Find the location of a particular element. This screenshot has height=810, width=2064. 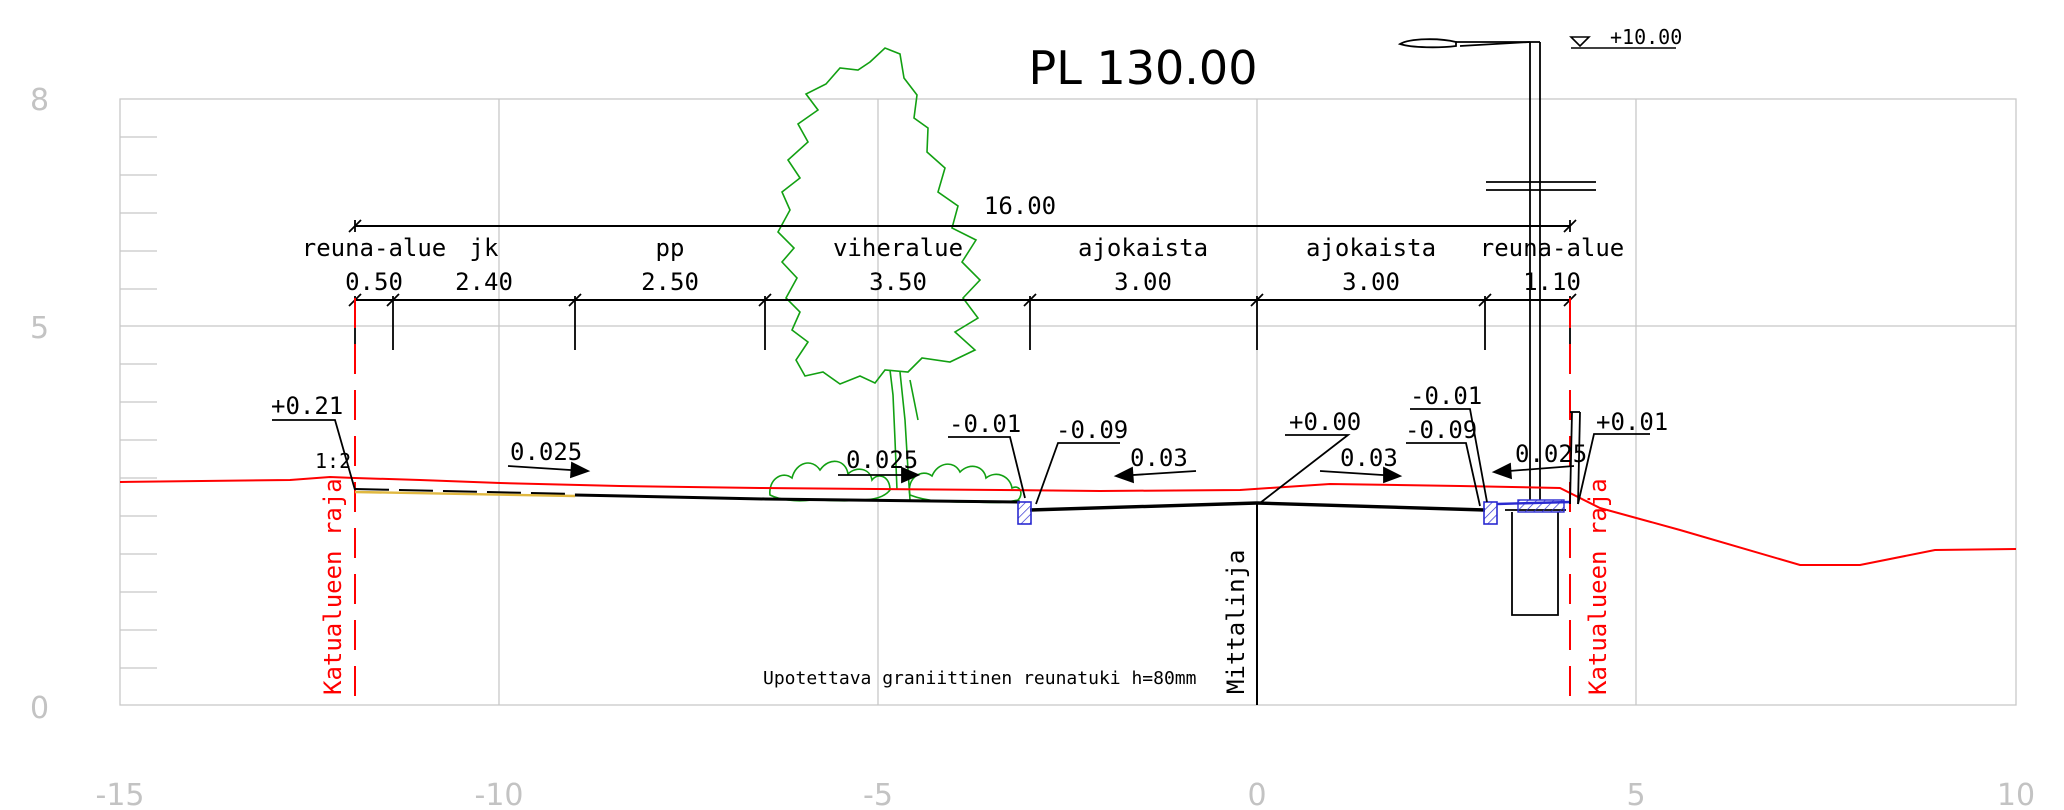

elevation-callouts is located at coordinates (961, 457).